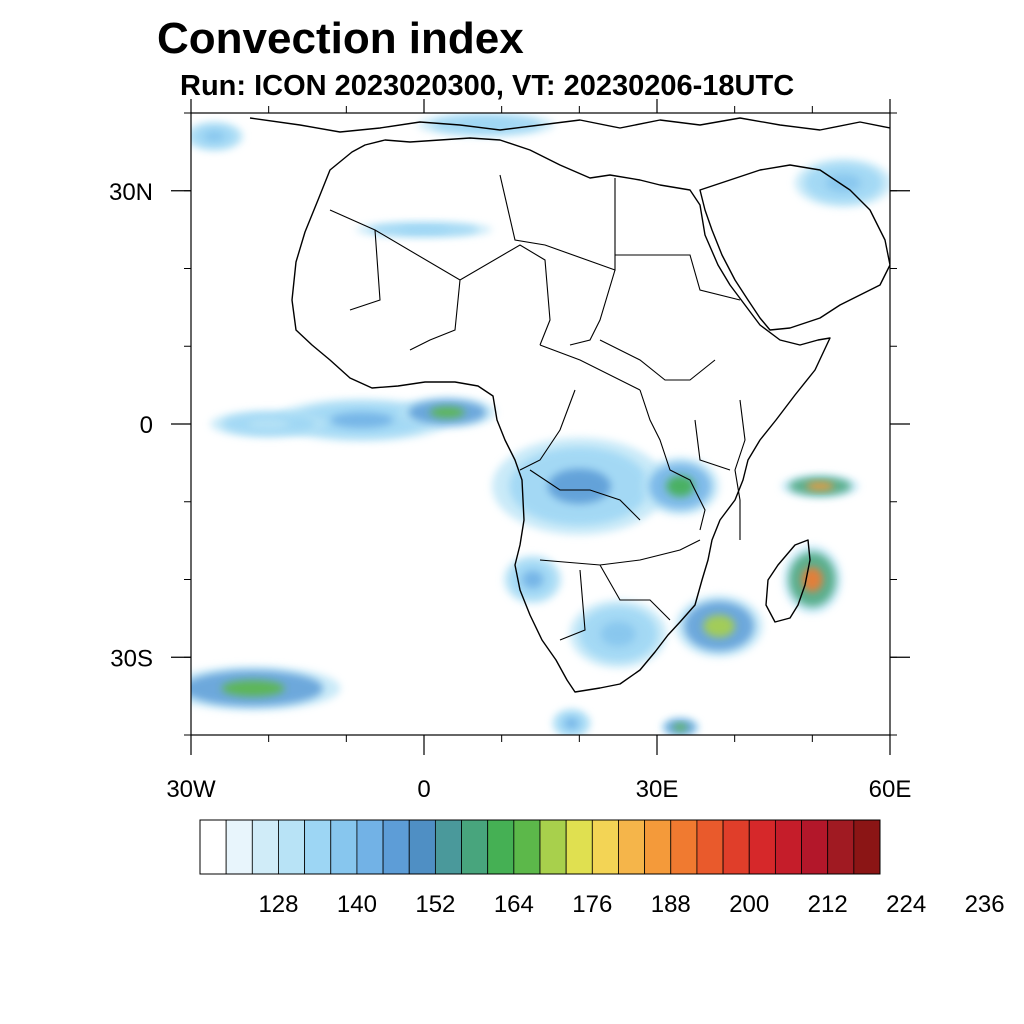 This screenshot has width=1024, height=1024. I want to click on colorbar-frame, so click(540, 847).